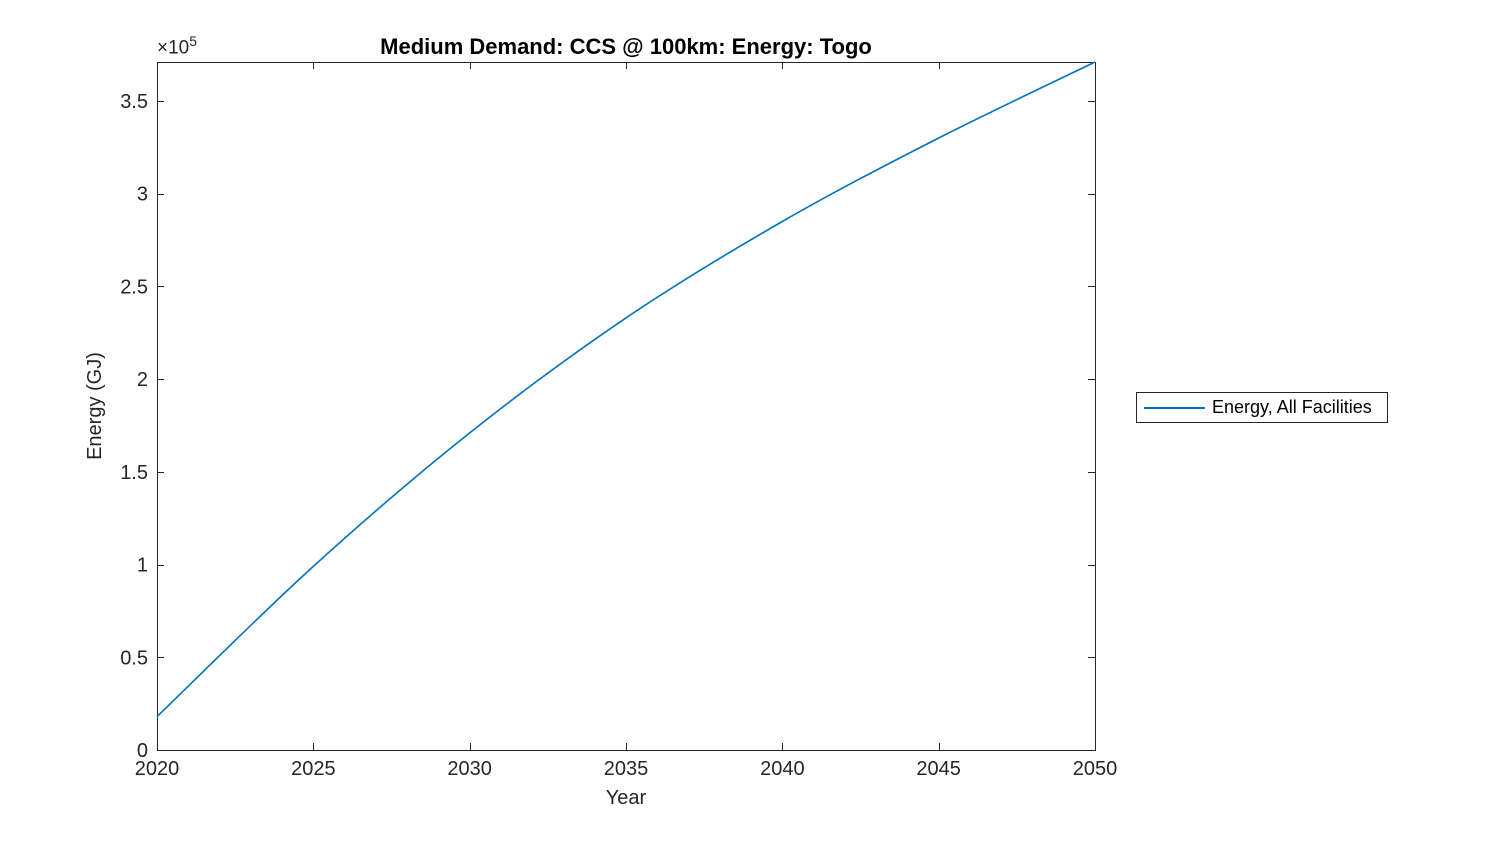 The width and height of the screenshot is (1500, 844). I want to click on legend-line-sample, so click(1174, 407).